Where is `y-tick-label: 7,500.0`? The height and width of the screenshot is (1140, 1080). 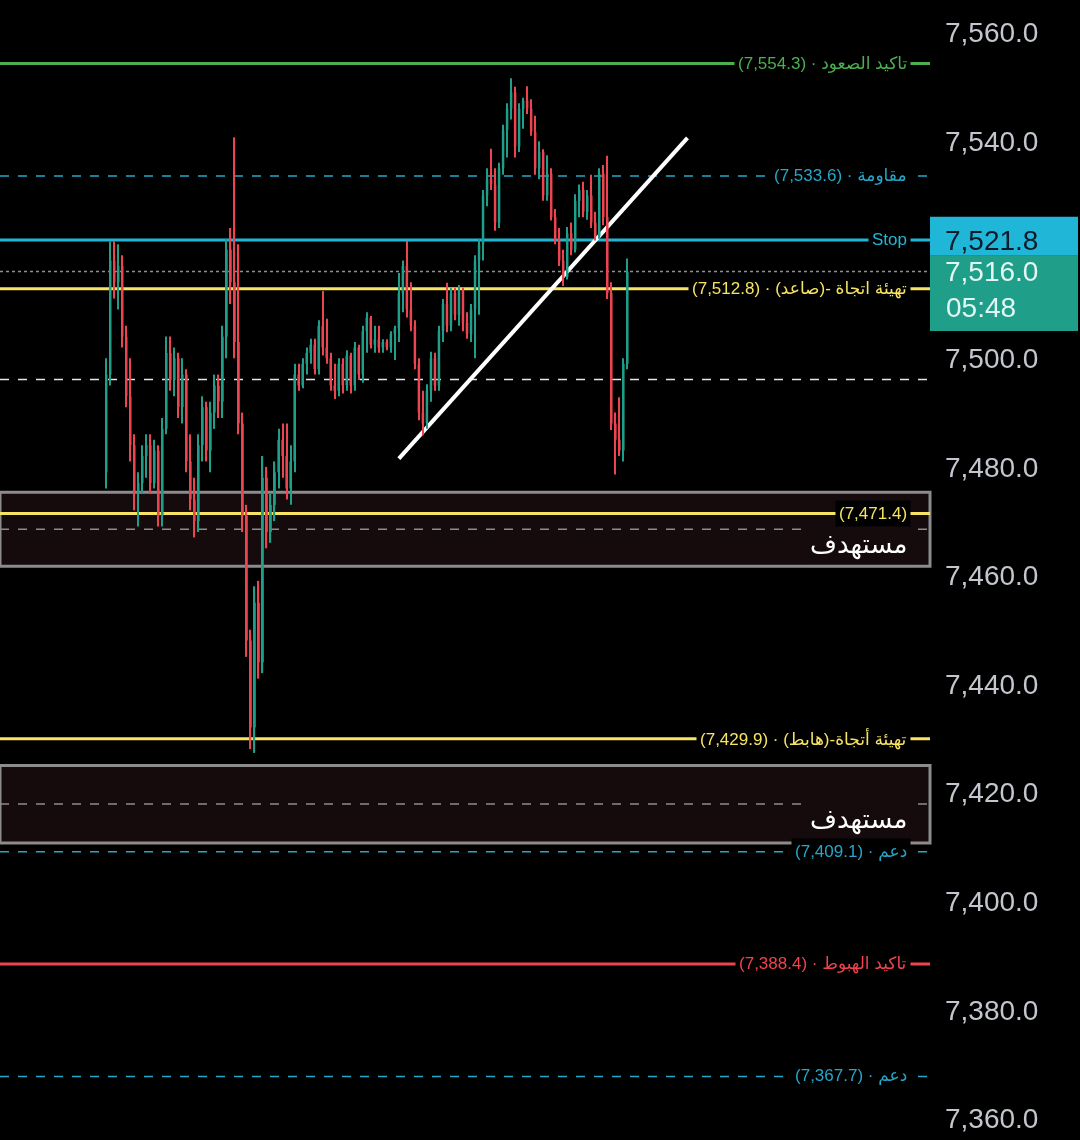
y-tick-label: 7,500.0 is located at coordinates (992, 359).